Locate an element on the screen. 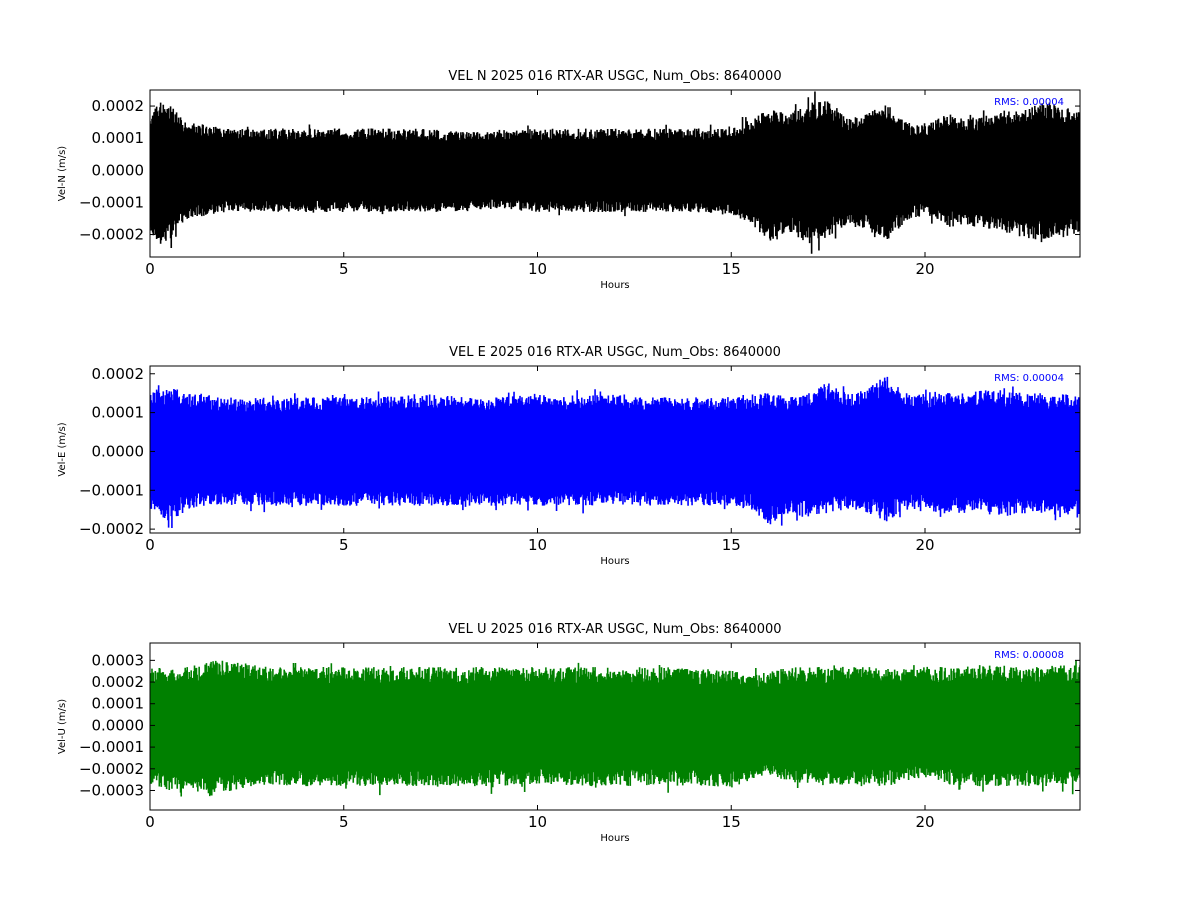  velocity-envelope-north is located at coordinates (615, 170).